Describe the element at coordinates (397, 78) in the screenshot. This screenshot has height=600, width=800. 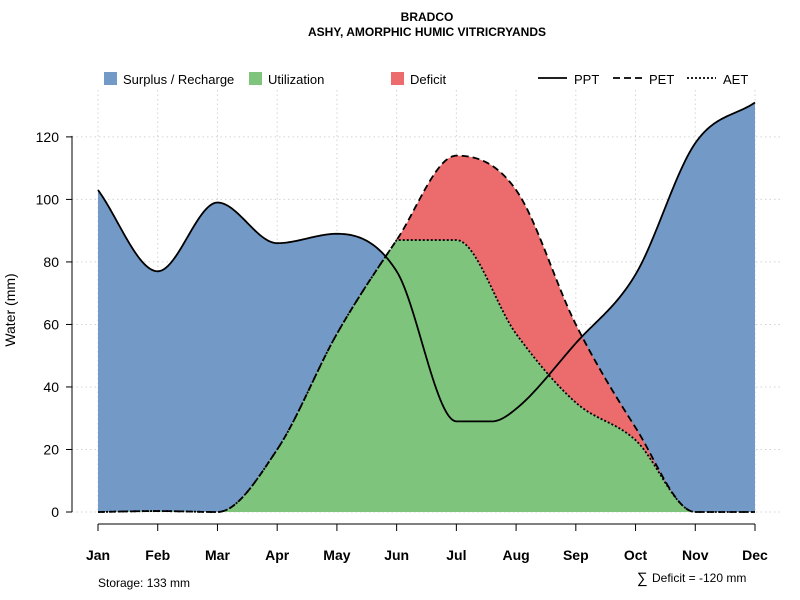
I see `legend-swatch-deficit` at that location.